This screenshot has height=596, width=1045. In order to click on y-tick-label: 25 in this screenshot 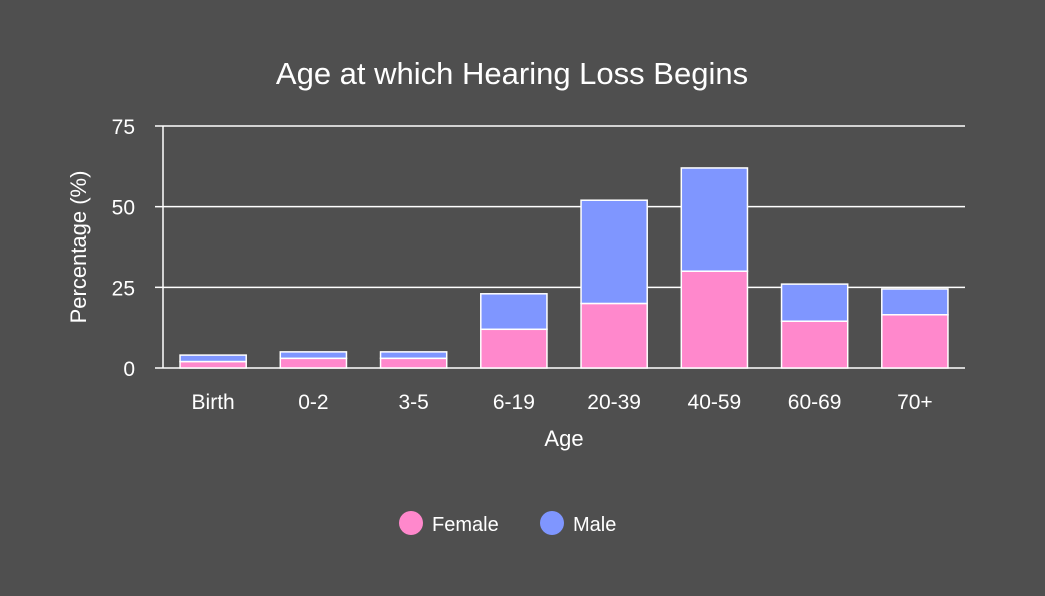, I will do `click(123, 288)`.